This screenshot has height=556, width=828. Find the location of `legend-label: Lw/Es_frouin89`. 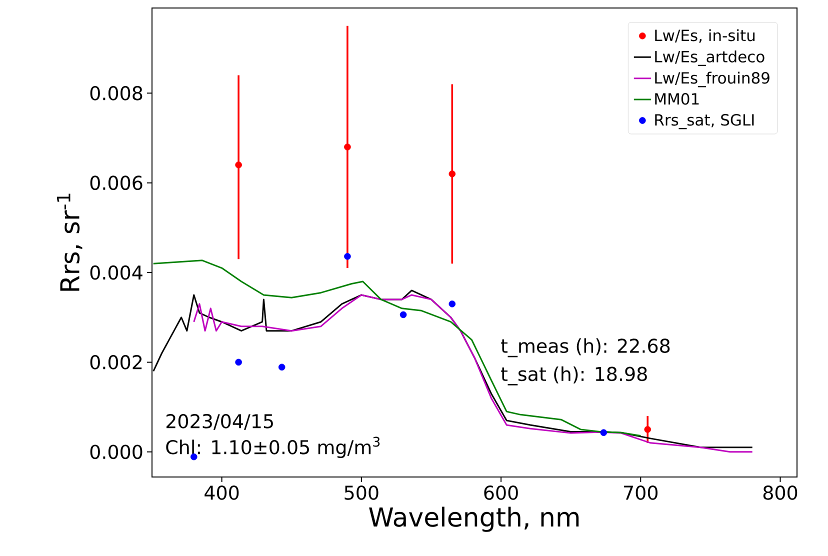

legend-label: Lw/Es_frouin89 is located at coordinates (712, 80).